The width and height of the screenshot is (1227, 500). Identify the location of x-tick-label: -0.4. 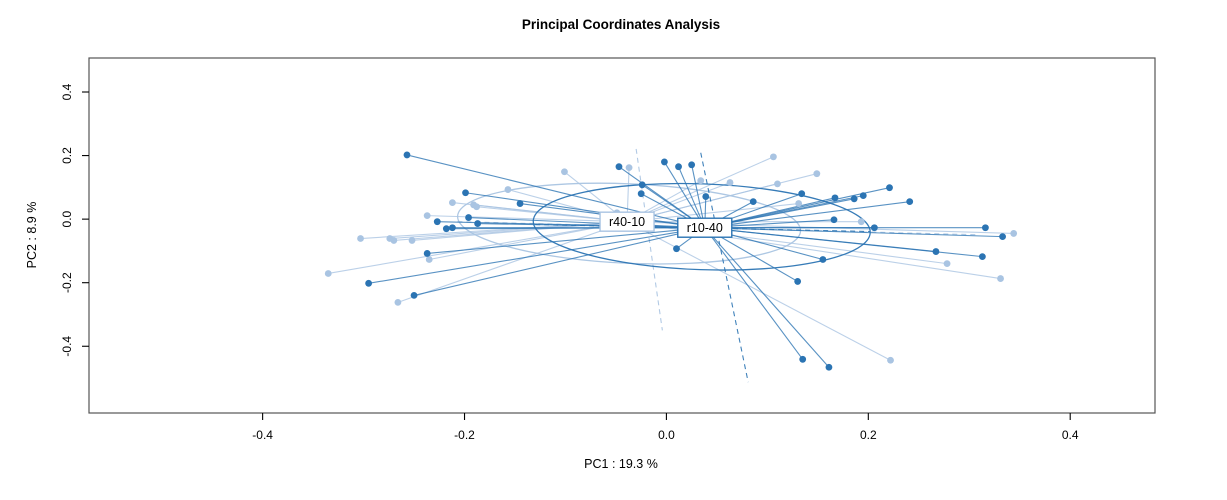
(262, 435).